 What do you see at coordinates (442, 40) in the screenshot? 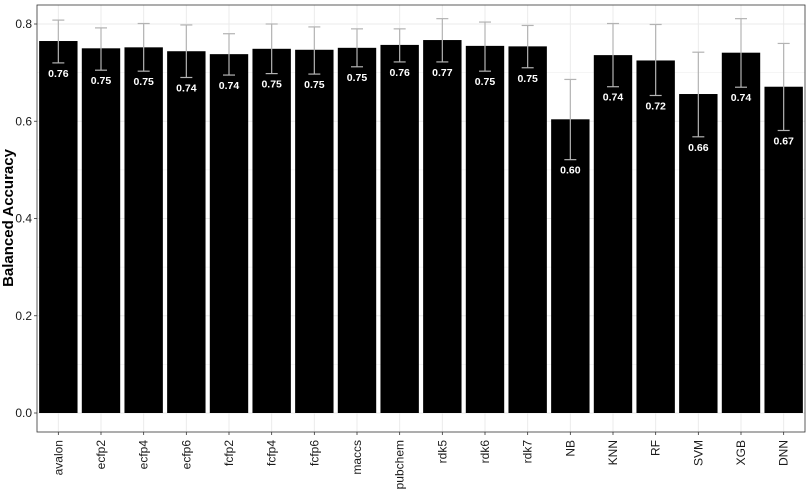
I see `error-bar-rdk5` at bounding box center [442, 40].